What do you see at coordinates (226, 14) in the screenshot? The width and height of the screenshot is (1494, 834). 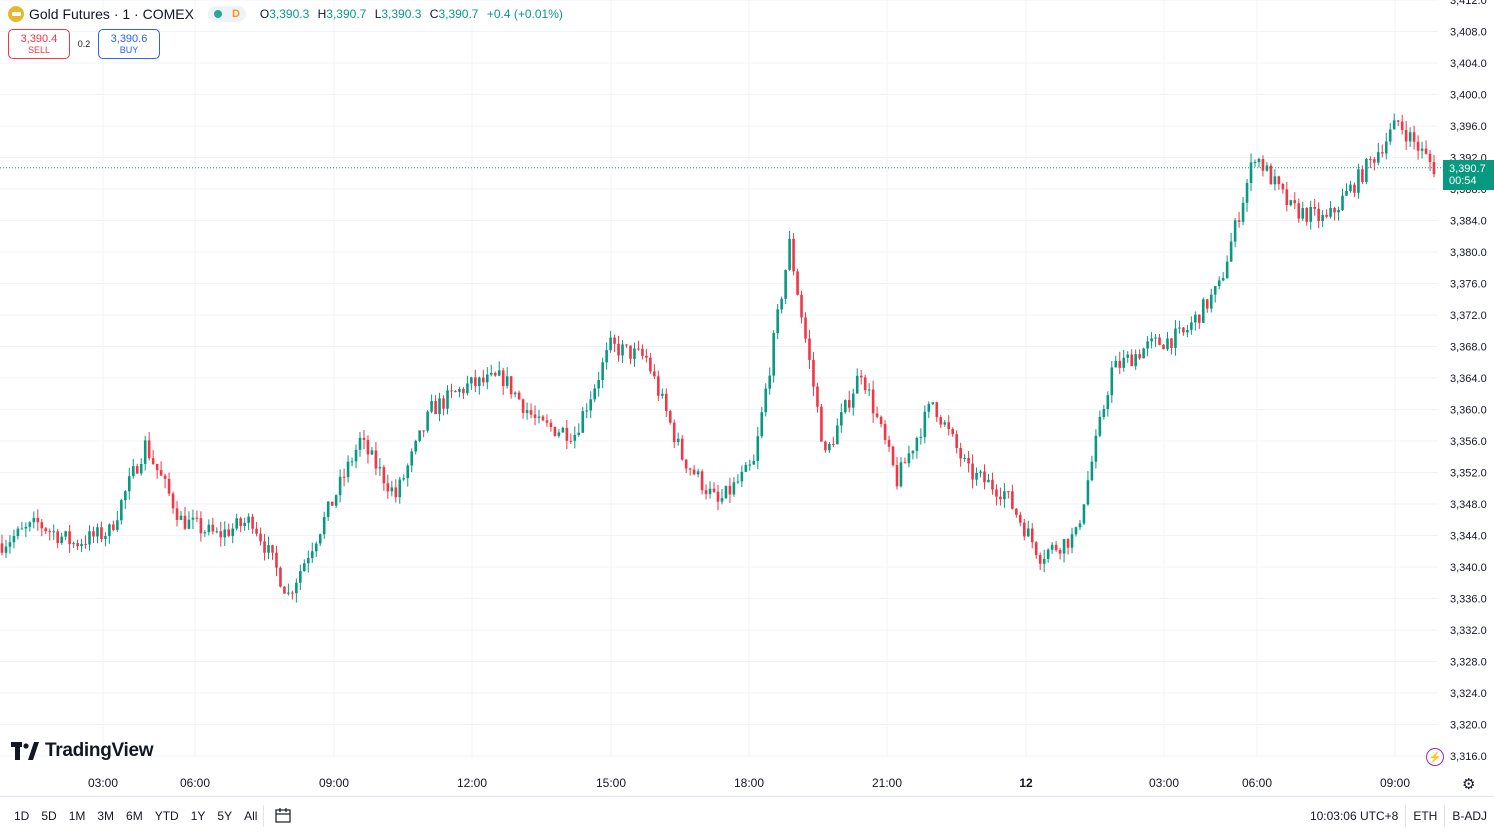 I see `market-status-pill: D` at bounding box center [226, 14].